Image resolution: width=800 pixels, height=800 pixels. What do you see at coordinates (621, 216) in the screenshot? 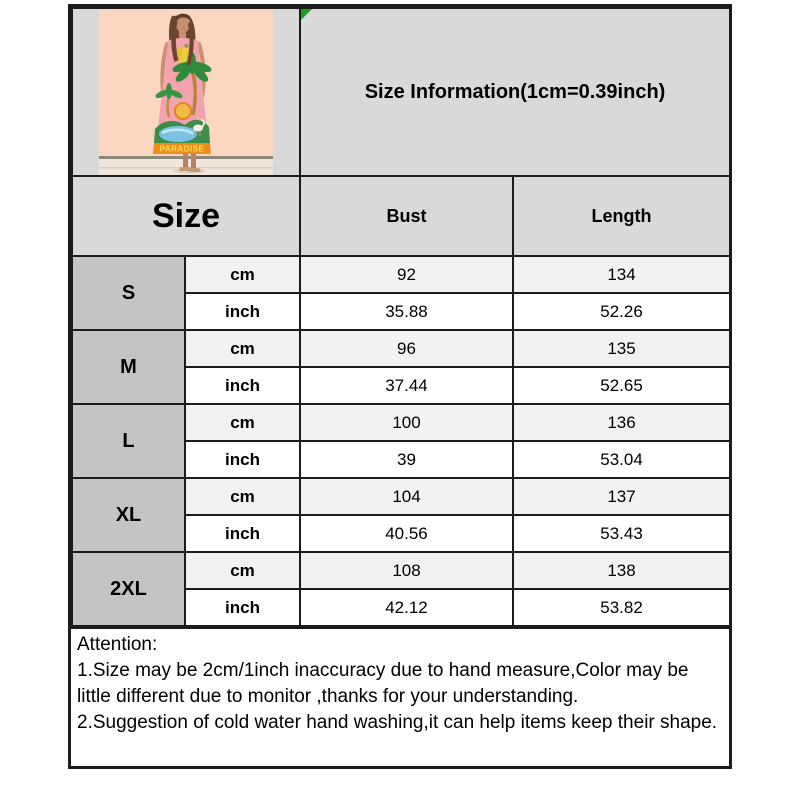
I see `column-header-length: Length` at bounding box center [621, 216].